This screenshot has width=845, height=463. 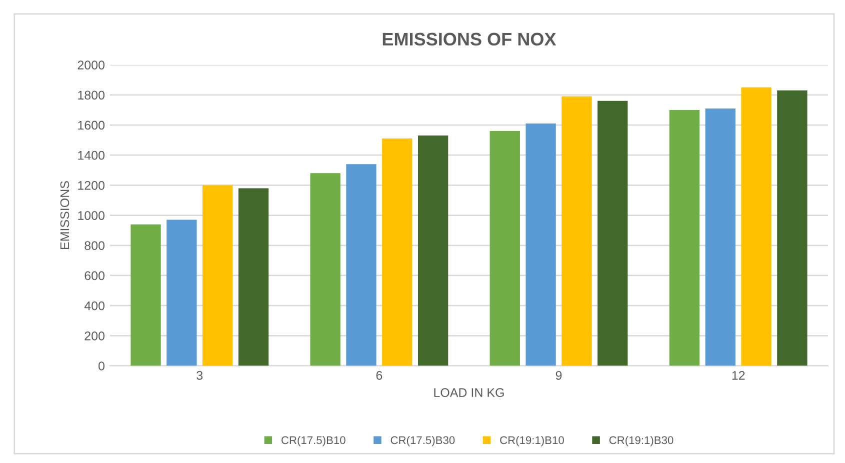 I want to click on y-tick-label: 400, so click(x=94, y=305).